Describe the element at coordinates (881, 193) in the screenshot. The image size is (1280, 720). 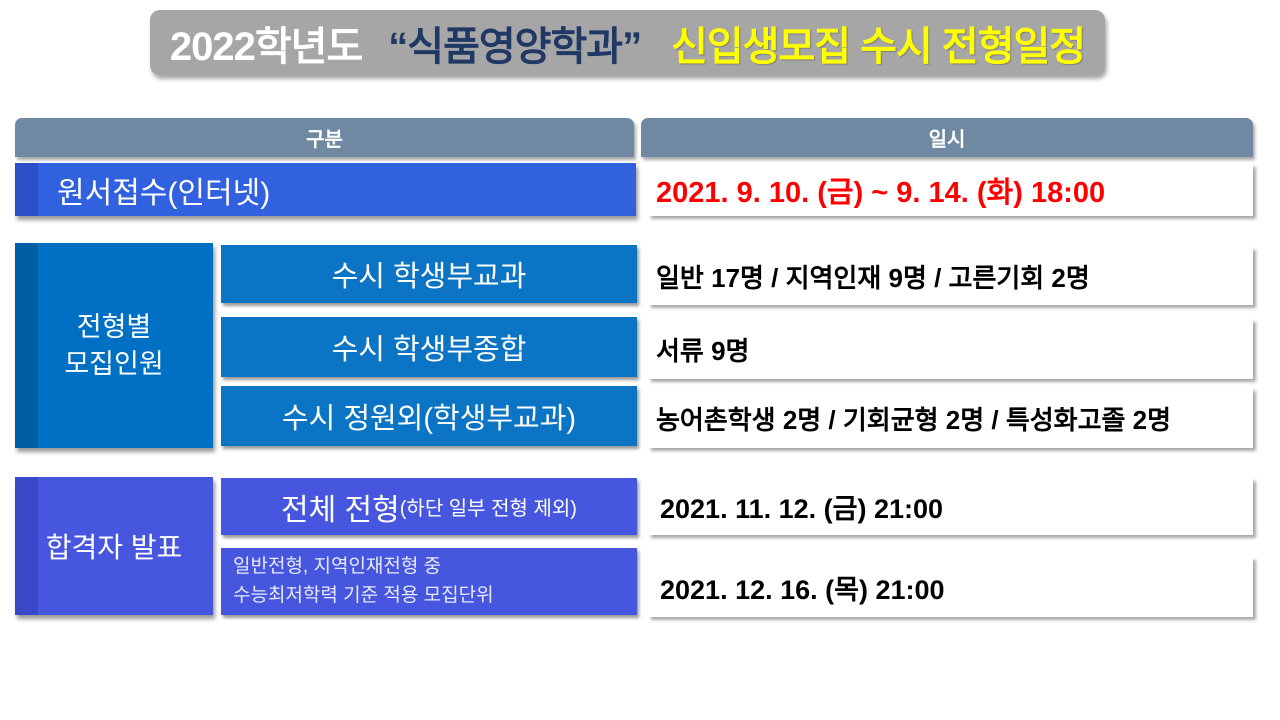
I see `application-date: 2021. 9. 10. (금) ~ 9. 14. (화) 18:00` at that location.